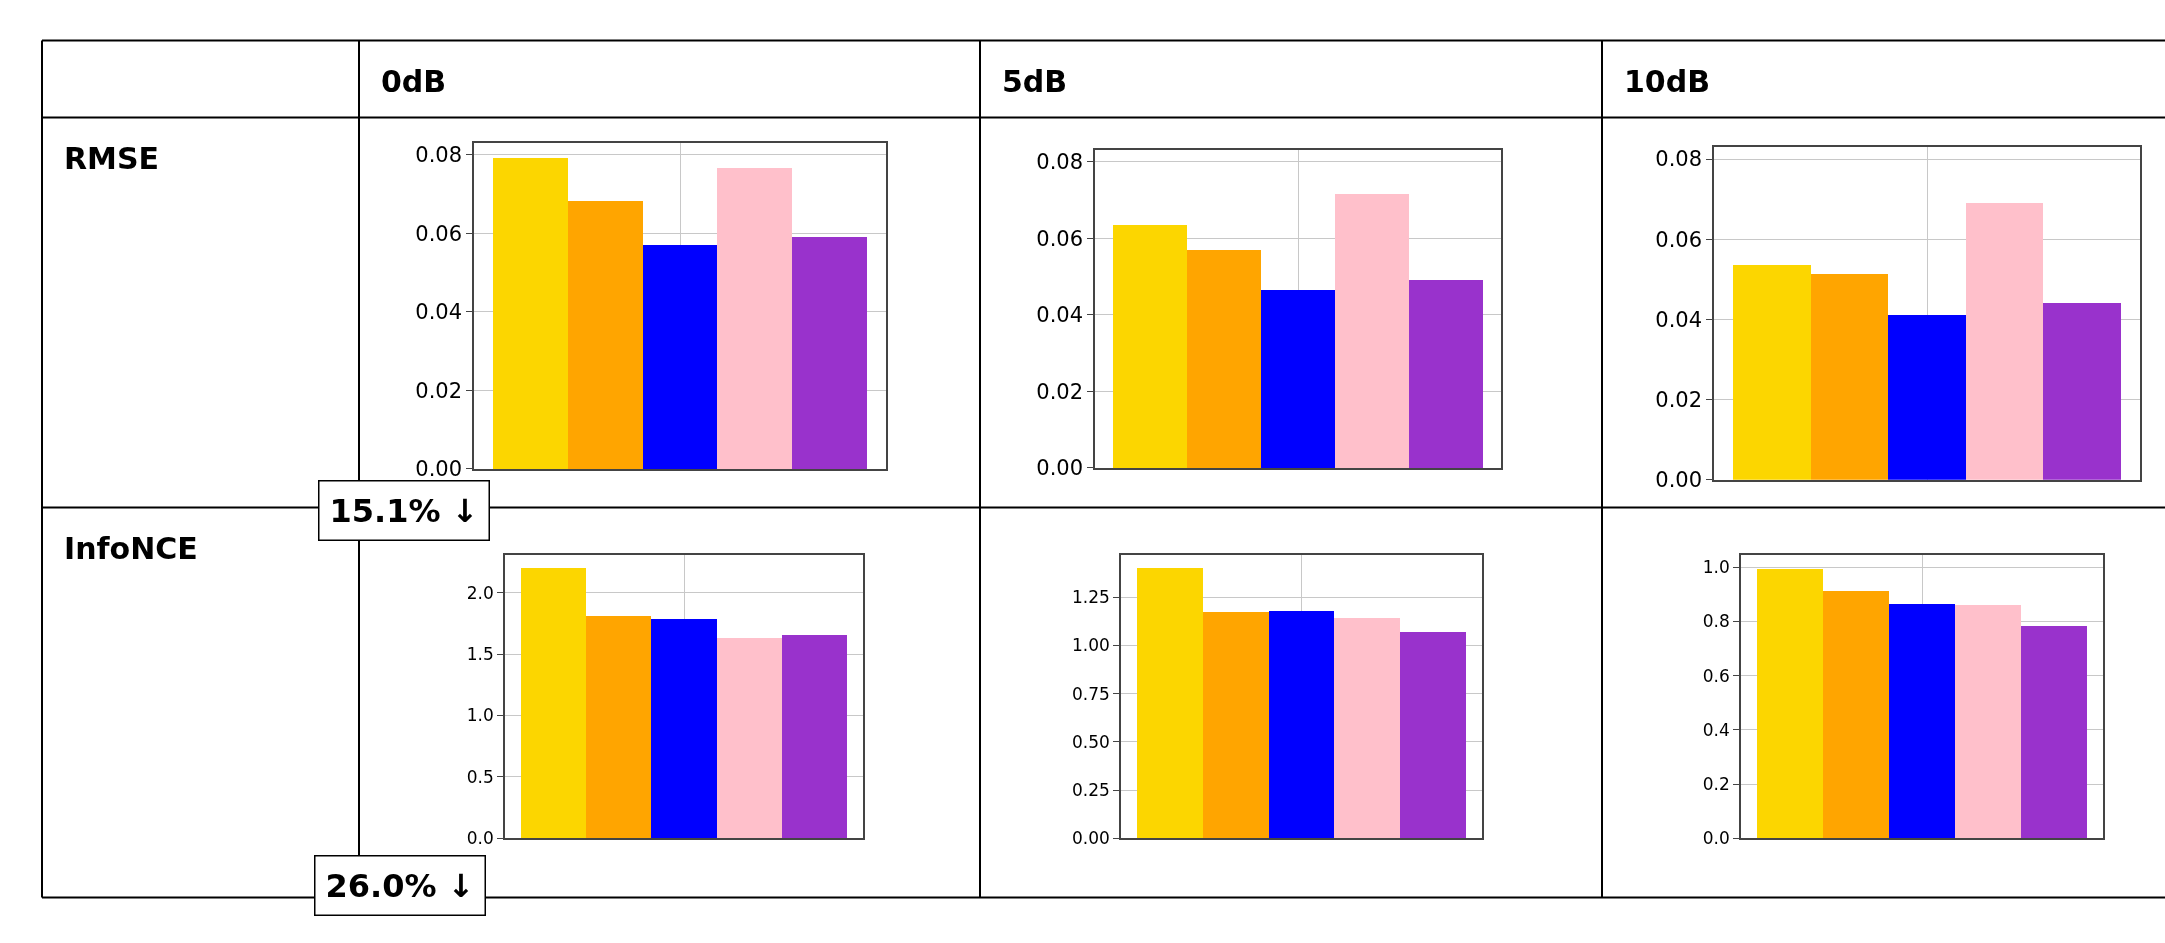  What do you see at coordinates (480, 776) in the screenshot?
I see `y-tick-label: 0.5` at bounding box center [480, 776].